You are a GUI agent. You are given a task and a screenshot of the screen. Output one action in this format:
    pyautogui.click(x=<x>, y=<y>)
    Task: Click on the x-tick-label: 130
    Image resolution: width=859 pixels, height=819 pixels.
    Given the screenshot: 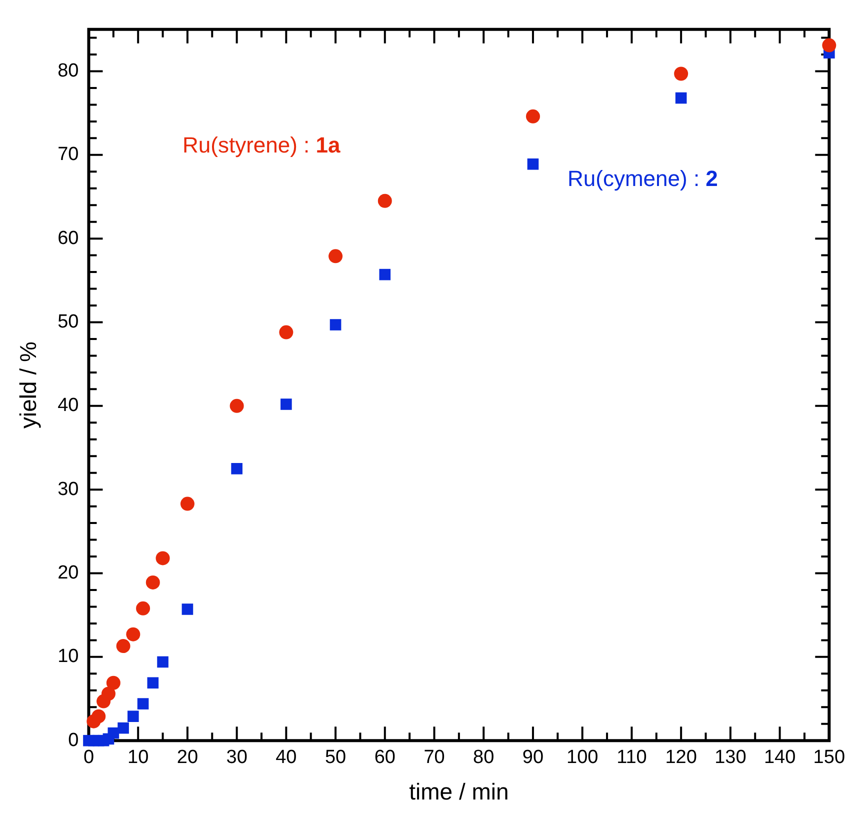 What is the action you would take?
    pyautogui.click(x=730, y=757)
    